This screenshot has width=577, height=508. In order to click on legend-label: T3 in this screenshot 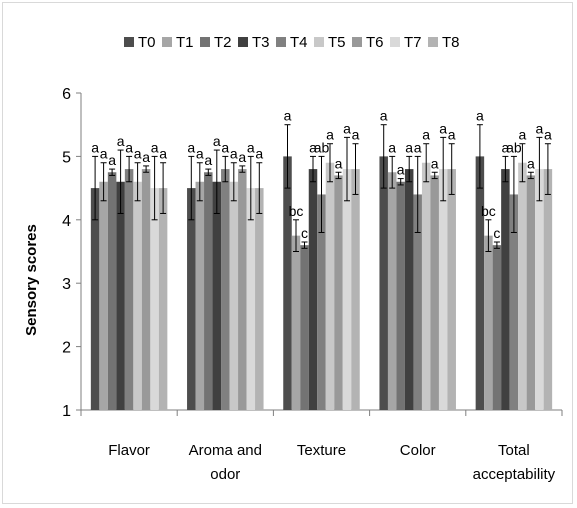, I will do `click(261, 42)`.